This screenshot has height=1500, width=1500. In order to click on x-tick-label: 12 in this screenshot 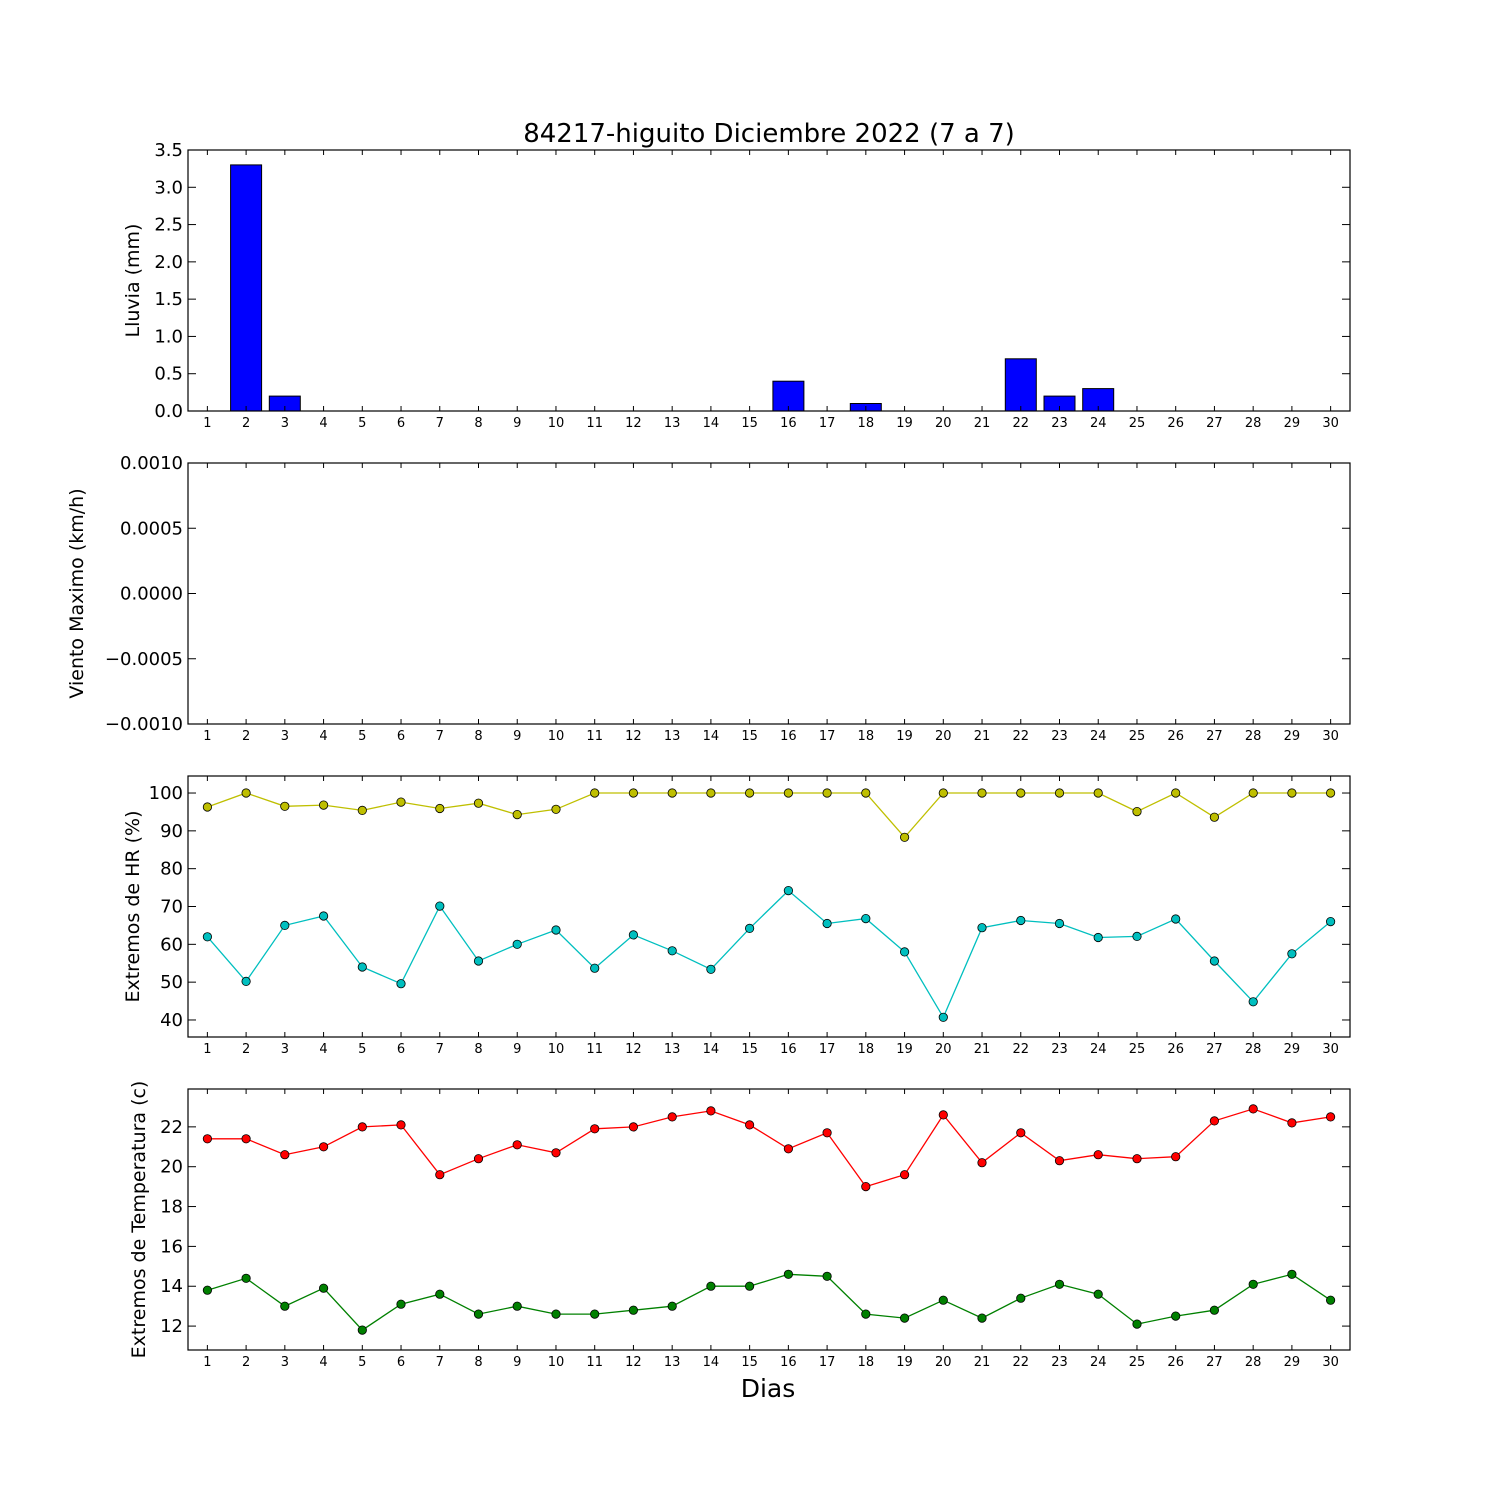, I will do `click(633, 736)`.